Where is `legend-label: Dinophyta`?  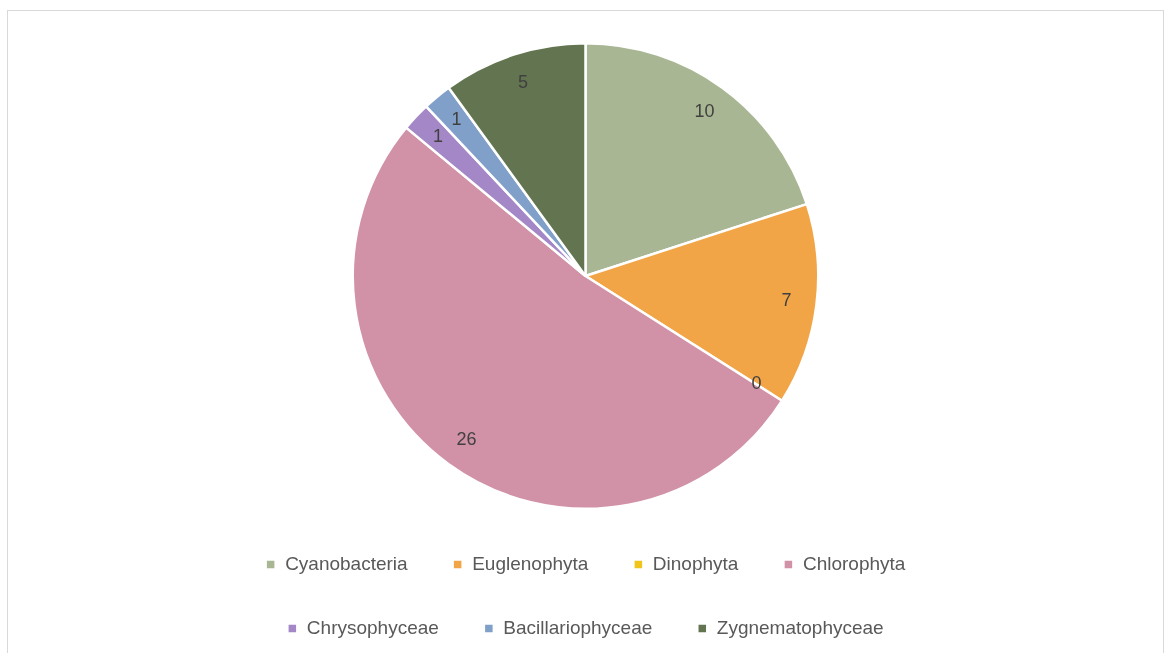
legend-label: Dinophyta is located at coordinates (695, 563).